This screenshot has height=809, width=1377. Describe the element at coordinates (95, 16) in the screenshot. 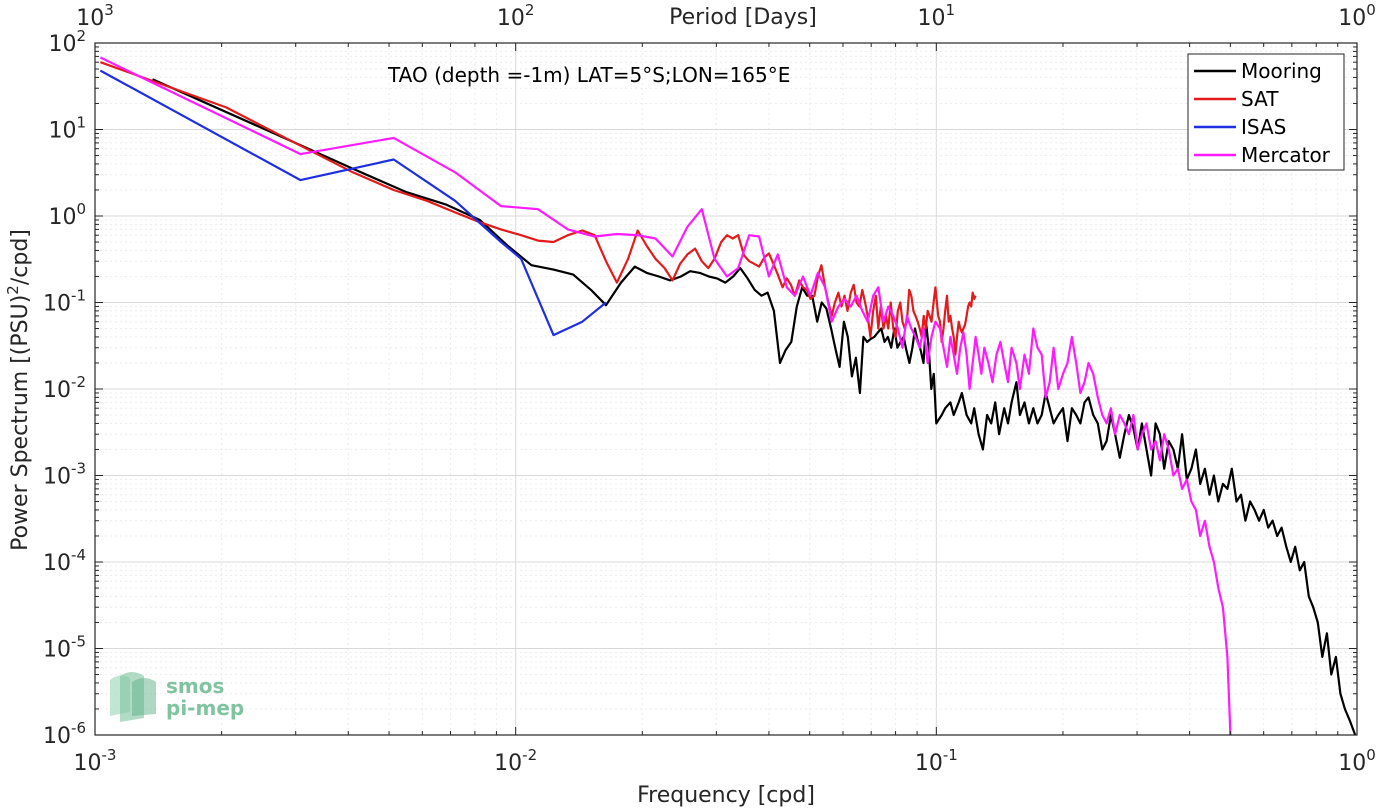

I see `top-tick-label: 10³` at that location.